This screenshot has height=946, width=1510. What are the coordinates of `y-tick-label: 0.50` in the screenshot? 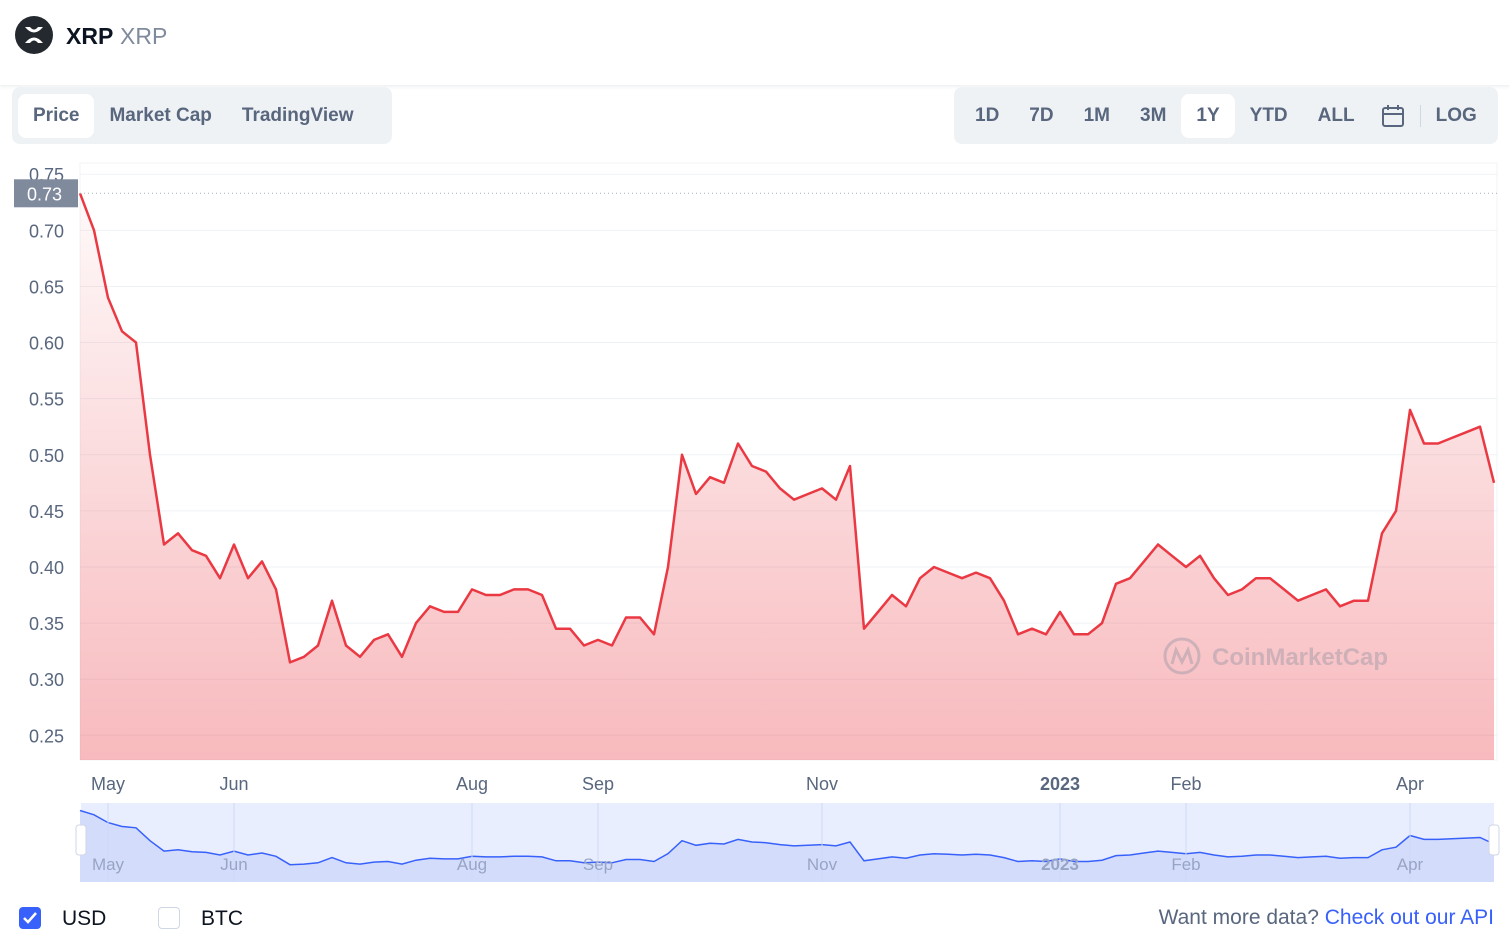 It's located at (46, 456).